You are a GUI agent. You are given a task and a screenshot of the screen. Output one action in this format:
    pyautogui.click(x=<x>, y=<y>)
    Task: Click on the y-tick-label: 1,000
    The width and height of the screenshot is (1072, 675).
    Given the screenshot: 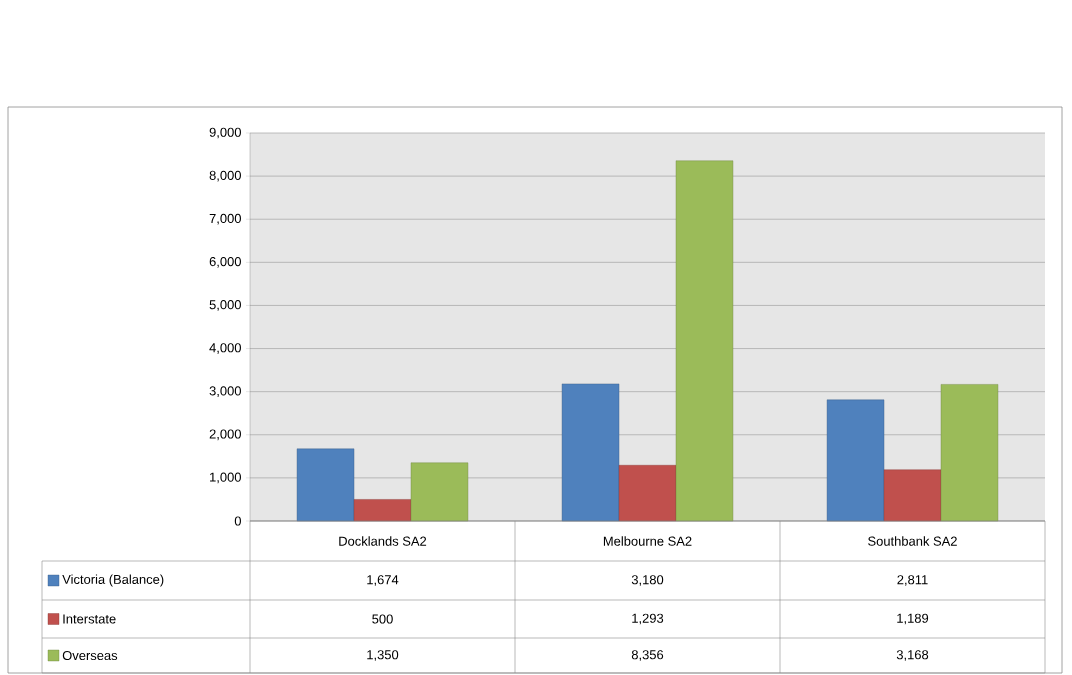 What is the action you would take?
    pyautogui.click(x=225, y=478)
    